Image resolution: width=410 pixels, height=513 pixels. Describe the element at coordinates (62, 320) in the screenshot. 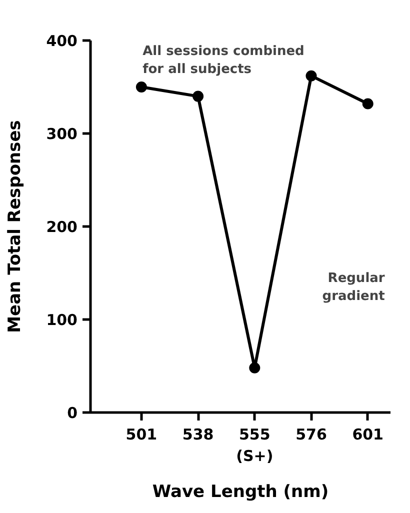

I see `y-tick-label: 100` at that location.